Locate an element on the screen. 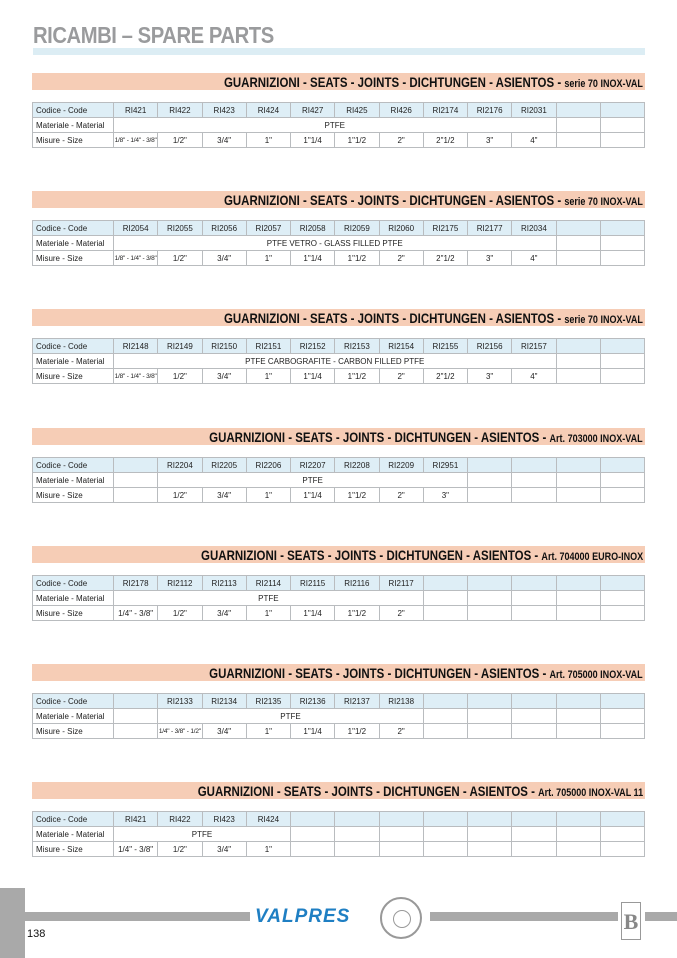 The image size is (677, 958). part-code: RI2056 is located at coordinates (224, 228).